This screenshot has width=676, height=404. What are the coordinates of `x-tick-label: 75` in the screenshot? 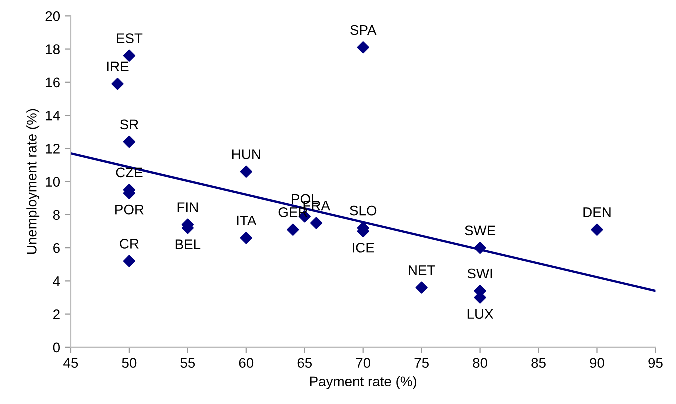 It's located at (421, 363).